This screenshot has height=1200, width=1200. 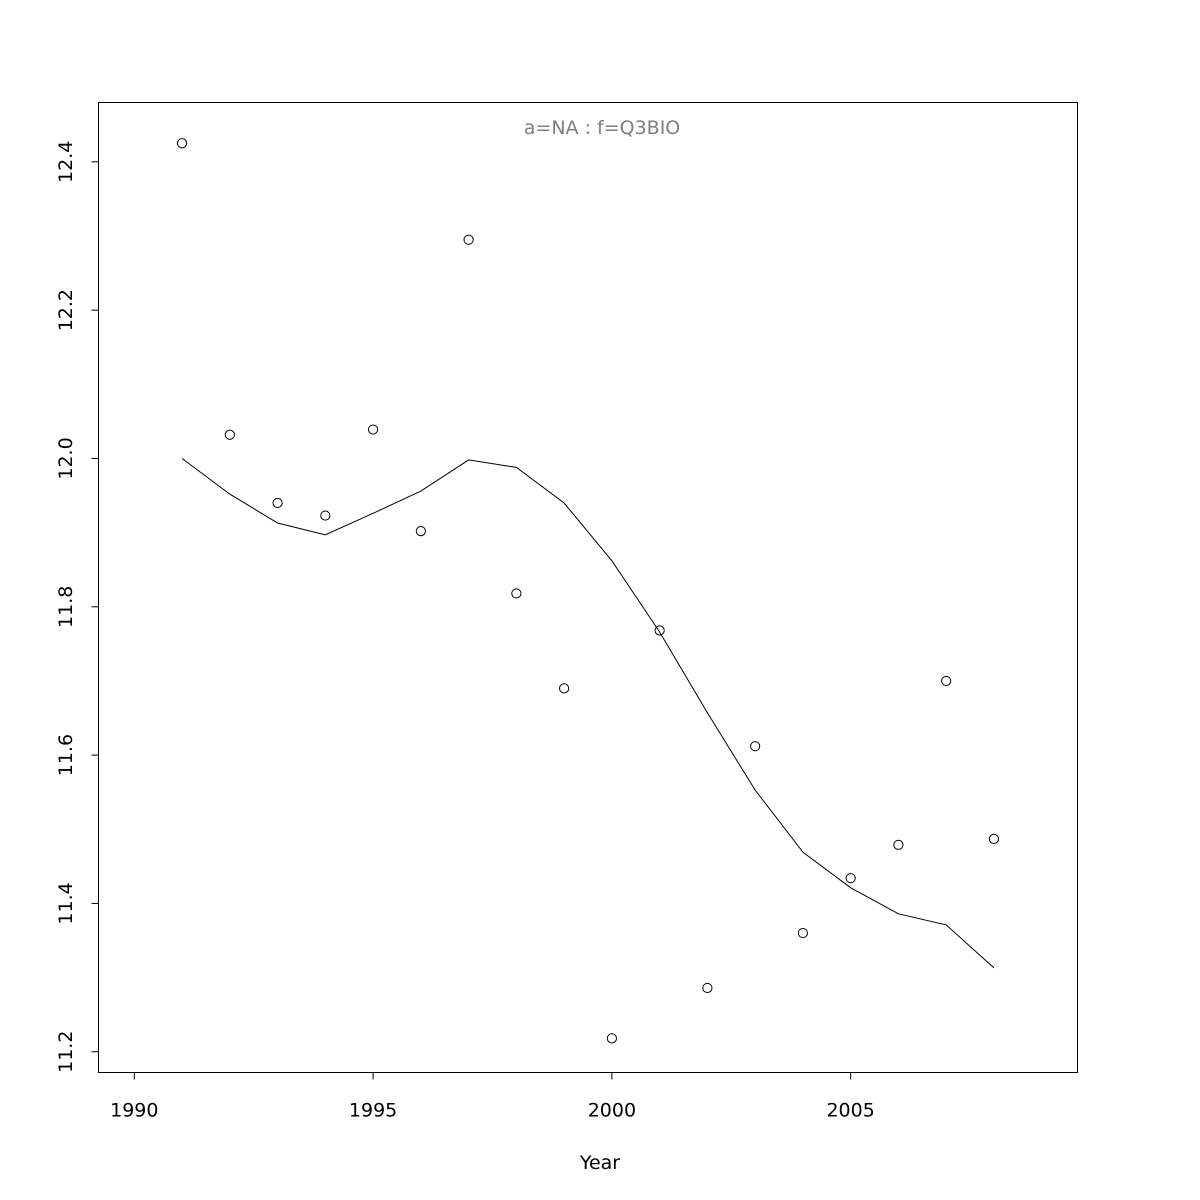 I want to click on x-tick-label: 1995, so click(x=373, y=1111).